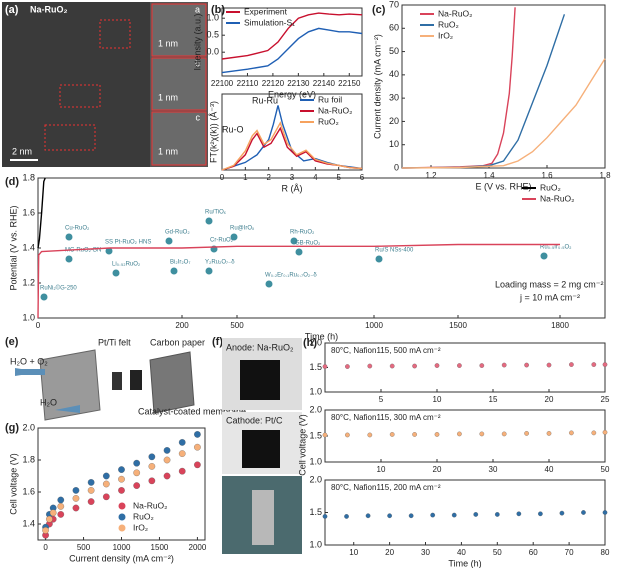 Image resolution: width=619 pixels, height=568 pixels. What do you see at coordinates (260, 380) in the screenshot?
I see `electrode` at bounding box center [260, 380].